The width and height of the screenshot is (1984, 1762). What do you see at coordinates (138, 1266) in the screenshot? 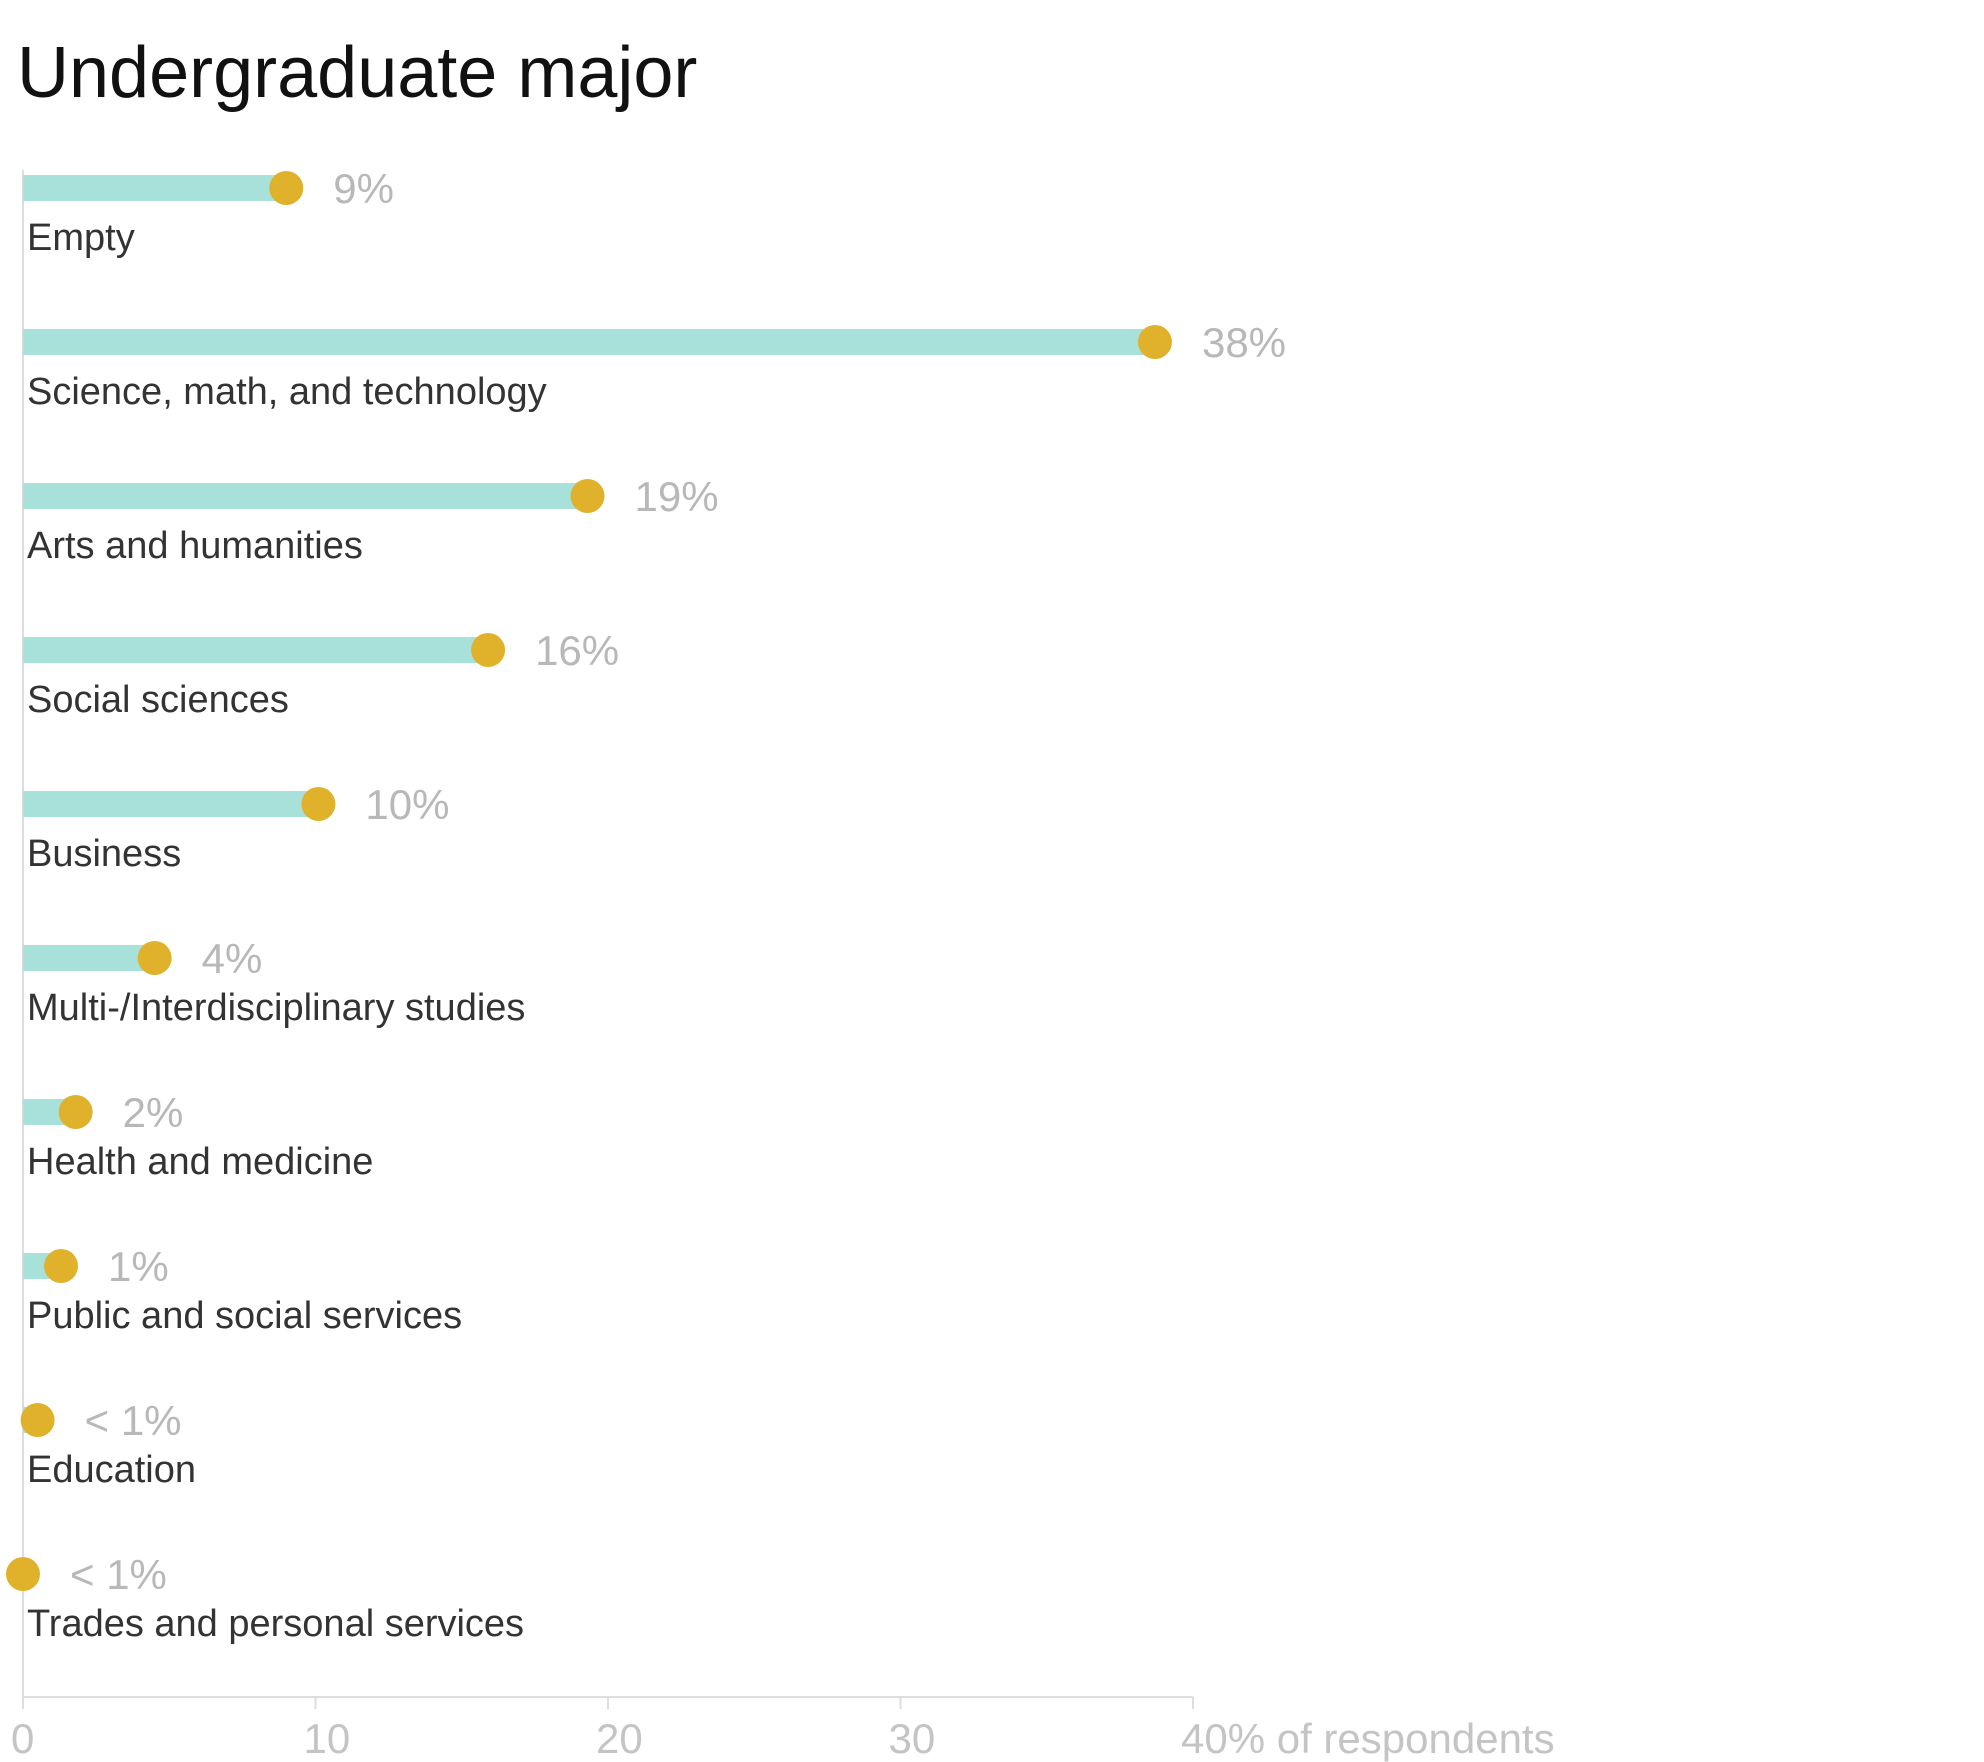
I see `data-label: 1%` at bounding box center [138, 1266].